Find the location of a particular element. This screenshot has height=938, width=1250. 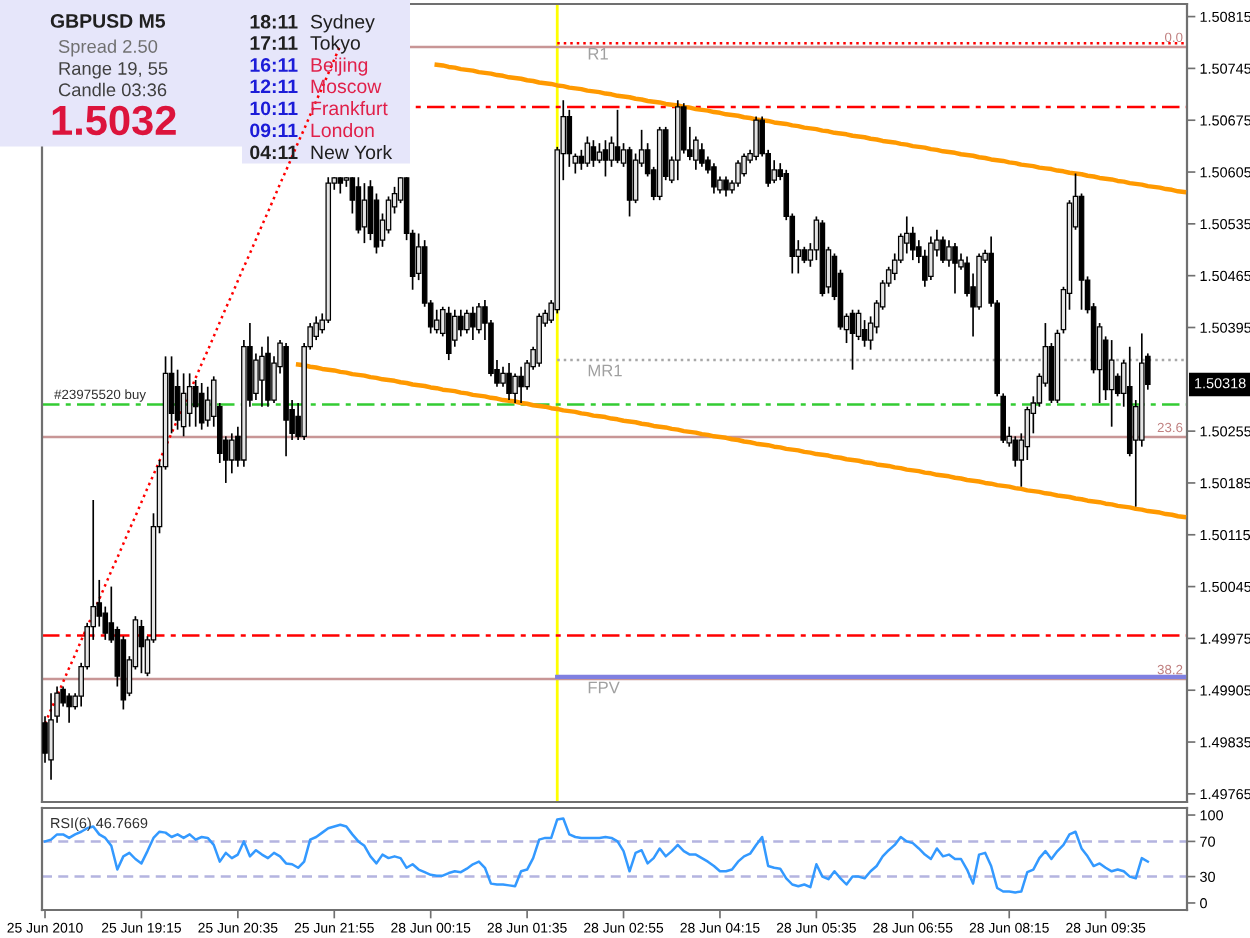

annotation: 12:11 Moscow is located at coordinates (316, 86).